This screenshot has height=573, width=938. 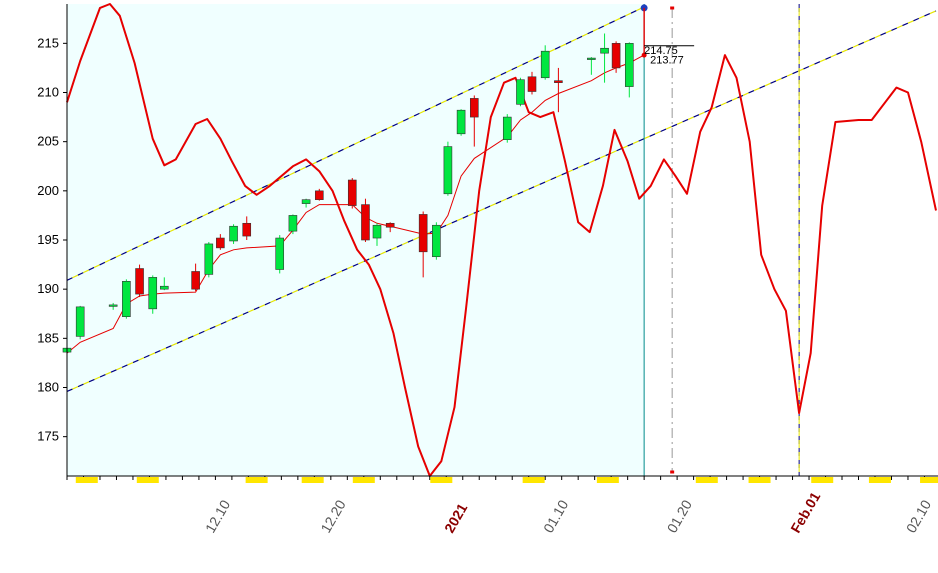 I want to click on y-tick-label: 215, so click(x=48, y=42).